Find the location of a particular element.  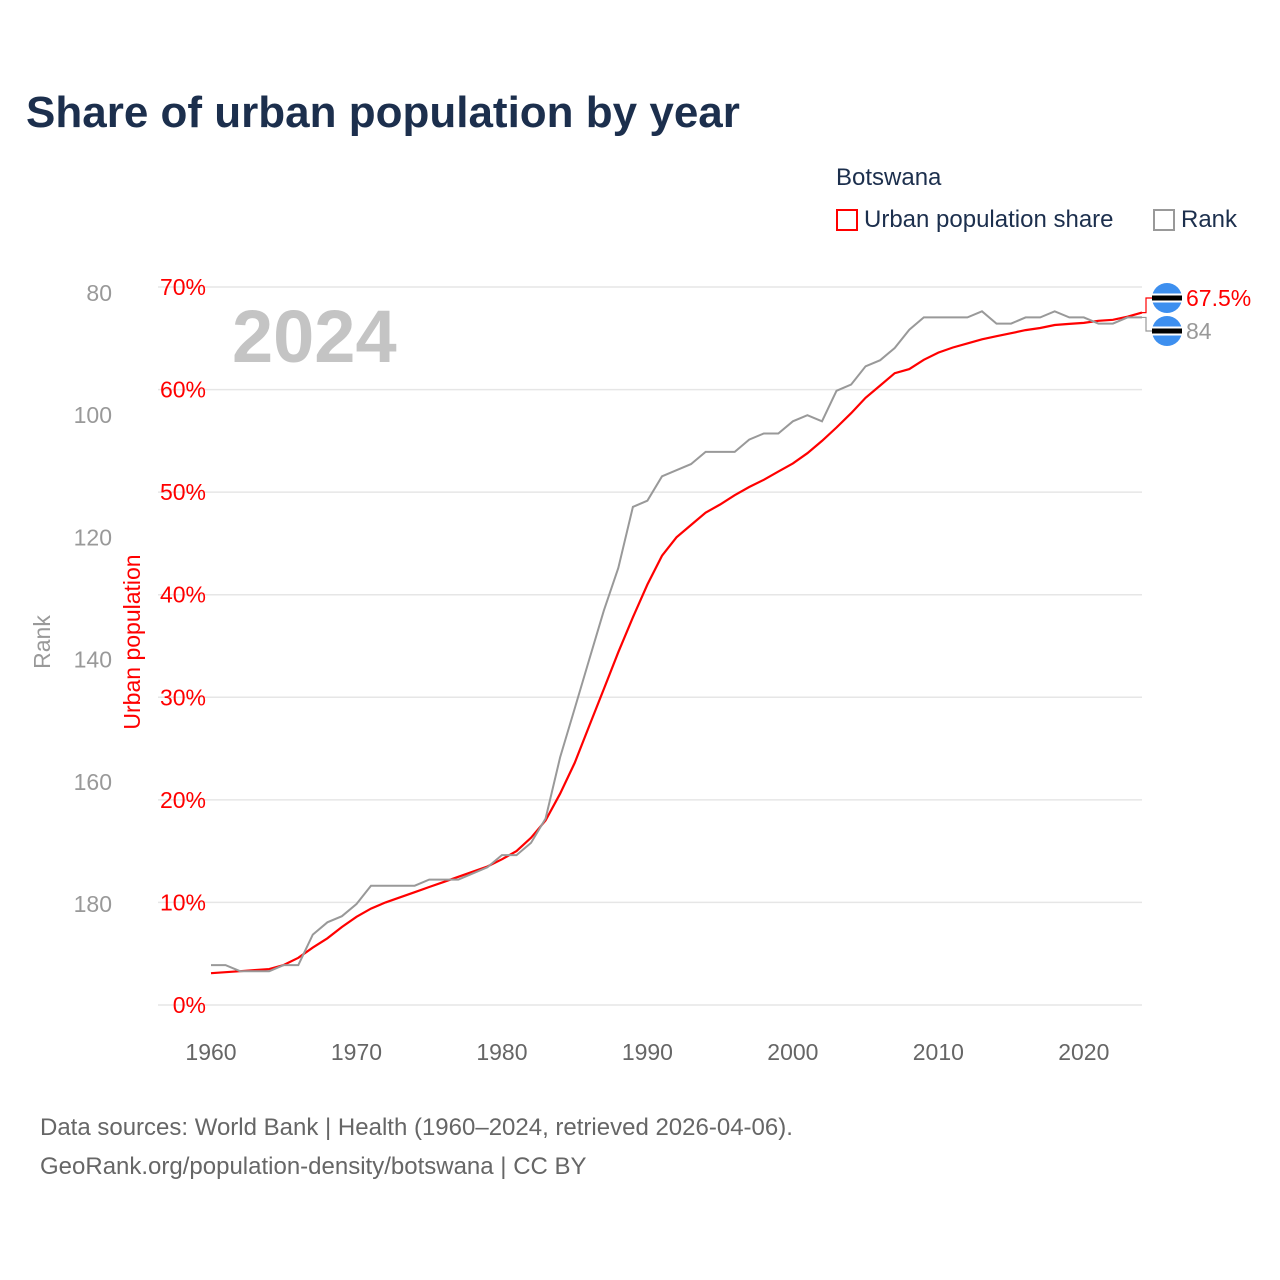

legend-item-urban: Urban population share is located at coordinates (975, 220).